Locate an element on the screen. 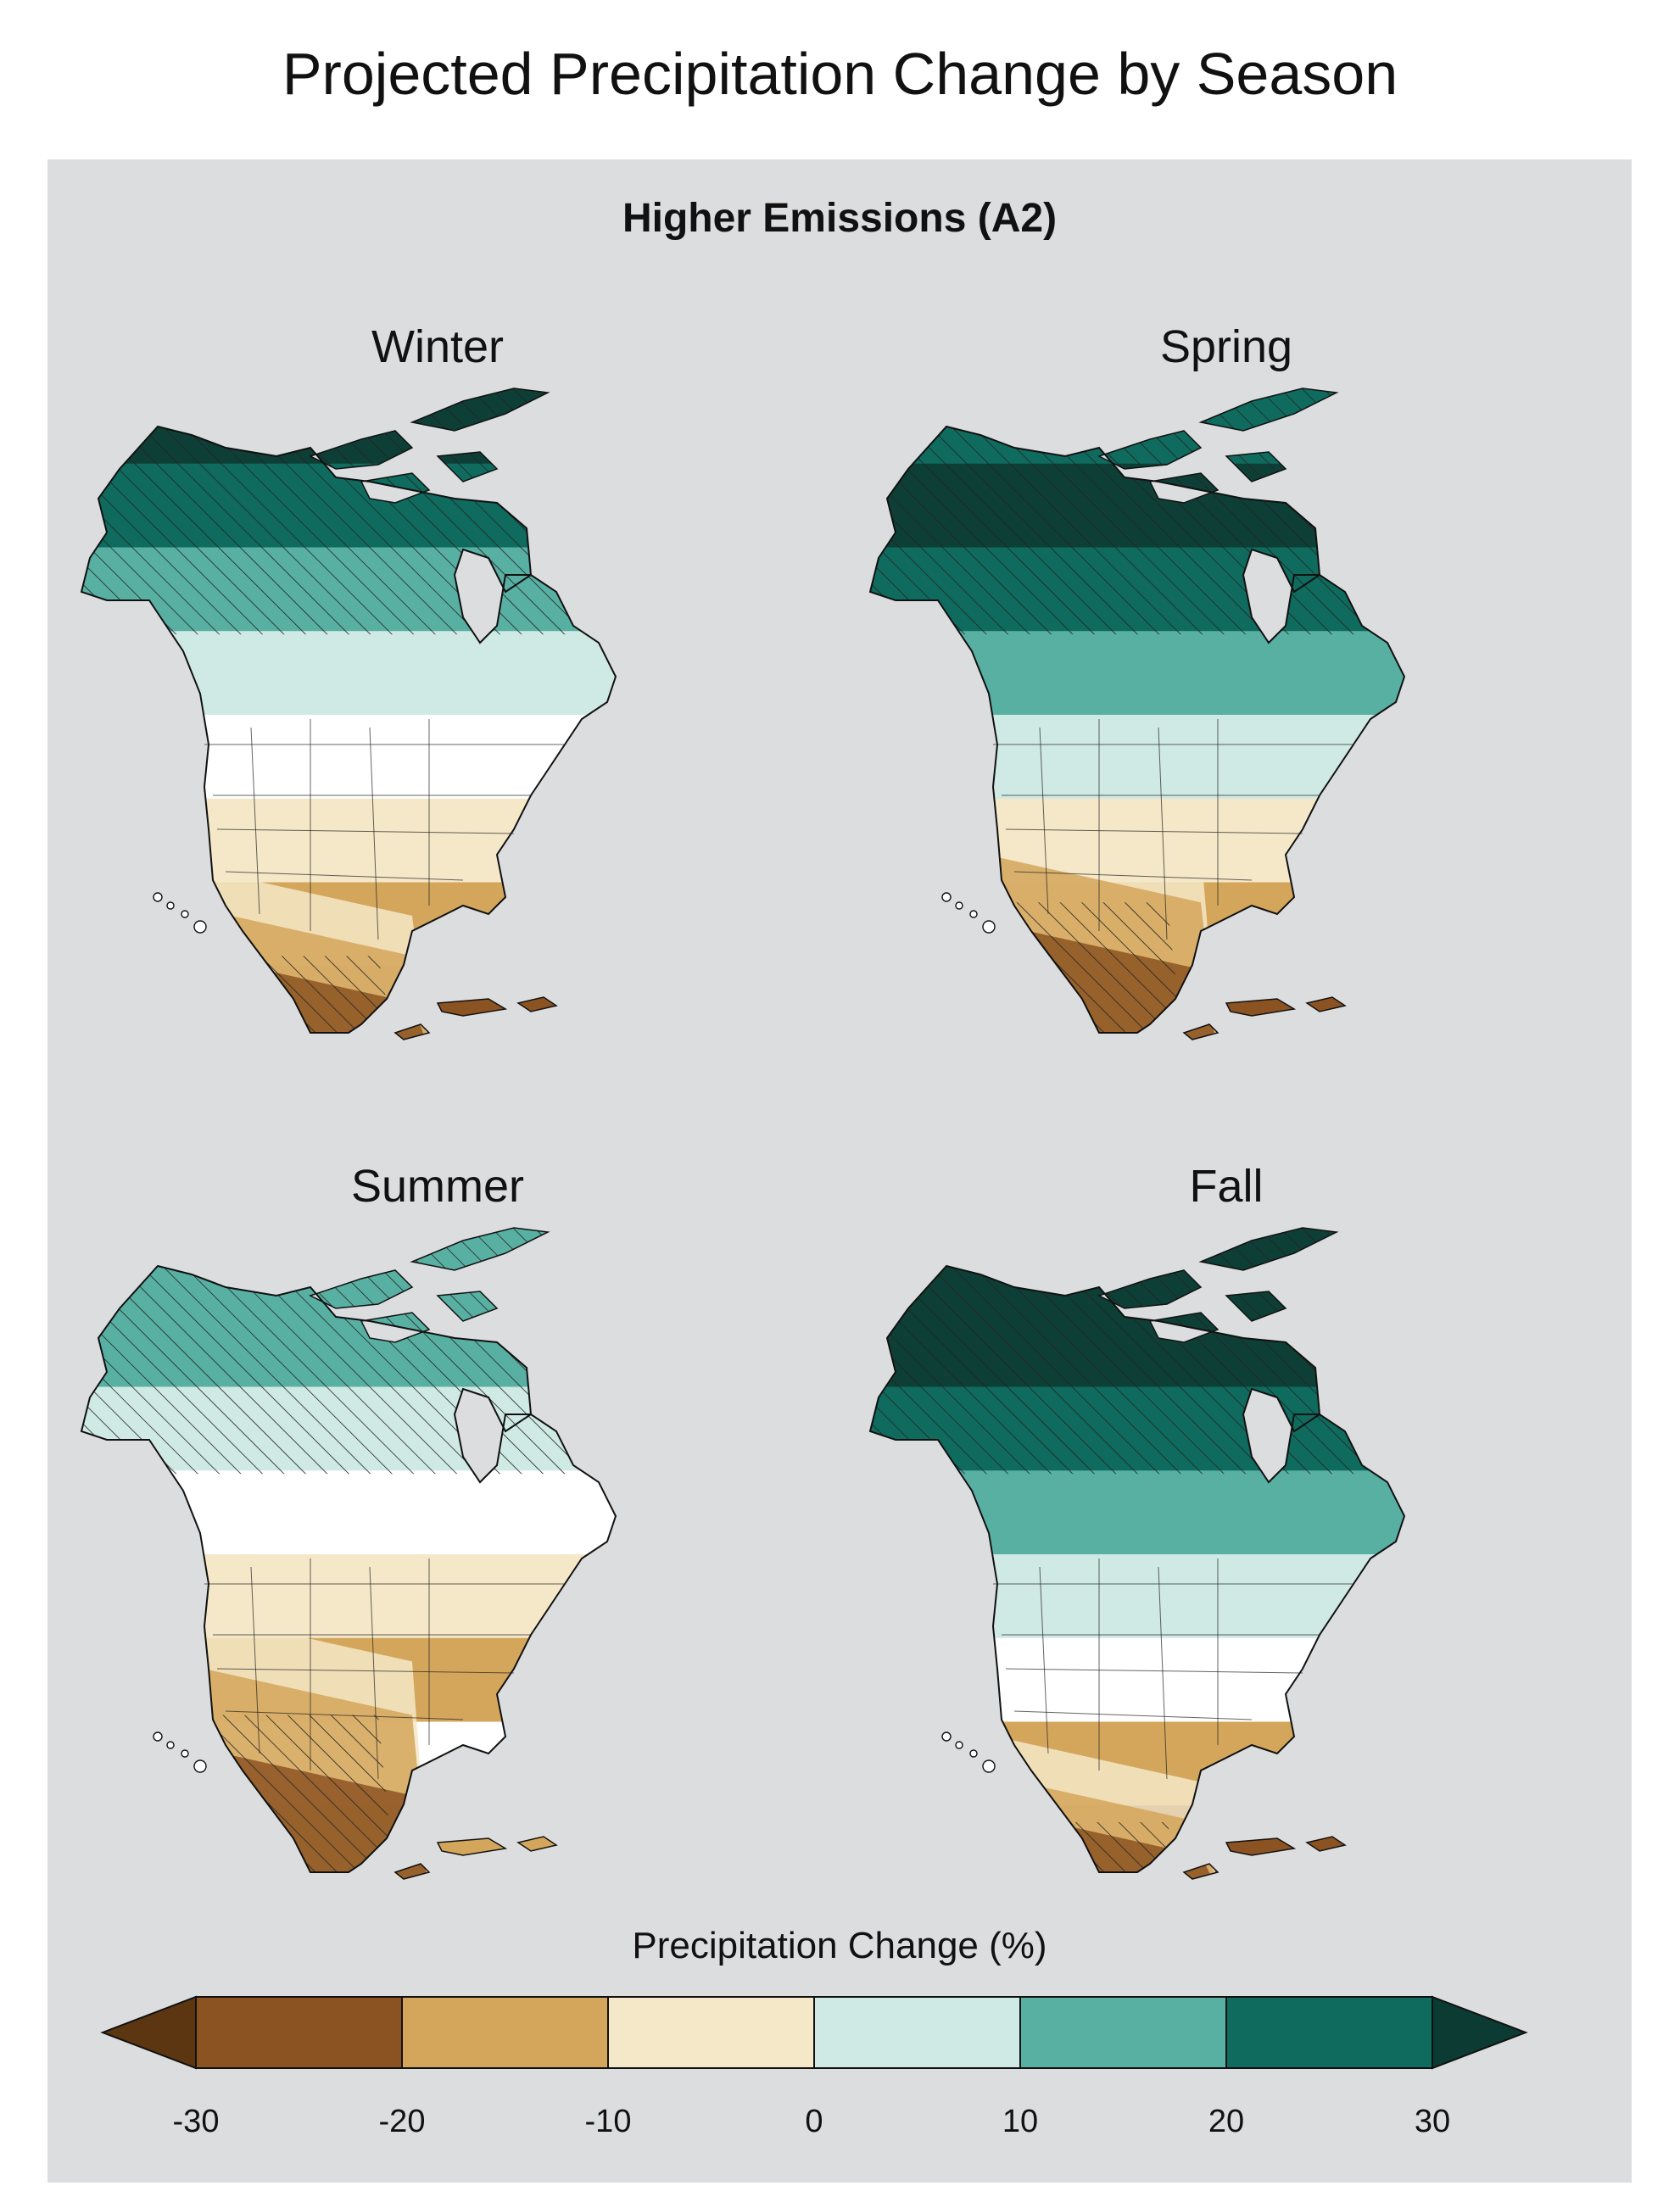 This screenshot has height=2197, width=1680. season-label-winter: Winter is located at coordinates (437, 347).